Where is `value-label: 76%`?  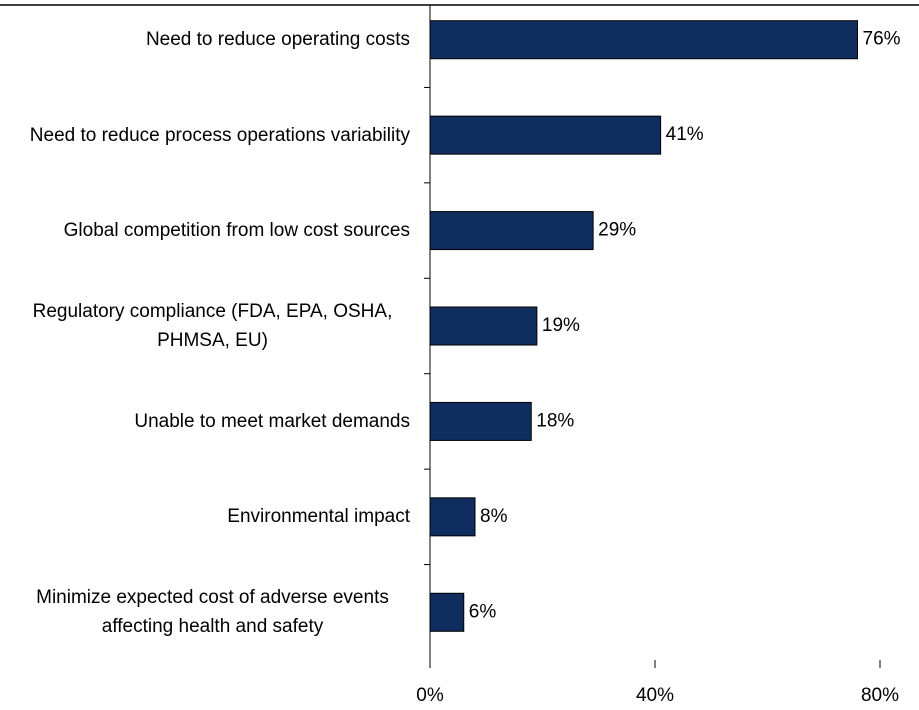
value-label: 76% is located at coordinates (882, 39).